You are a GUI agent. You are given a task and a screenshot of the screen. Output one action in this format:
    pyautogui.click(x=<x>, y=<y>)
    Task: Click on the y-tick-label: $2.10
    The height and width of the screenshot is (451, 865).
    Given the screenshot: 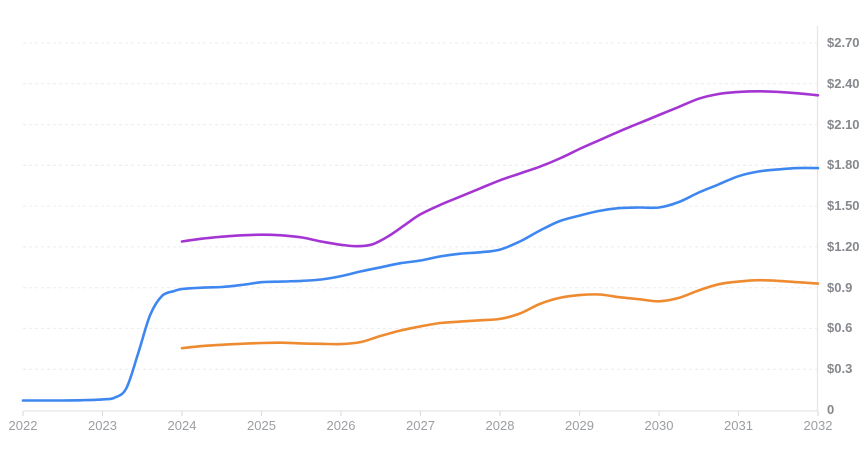 What is the action you would take?
    pyautogui.click(x=843, y=124)
    